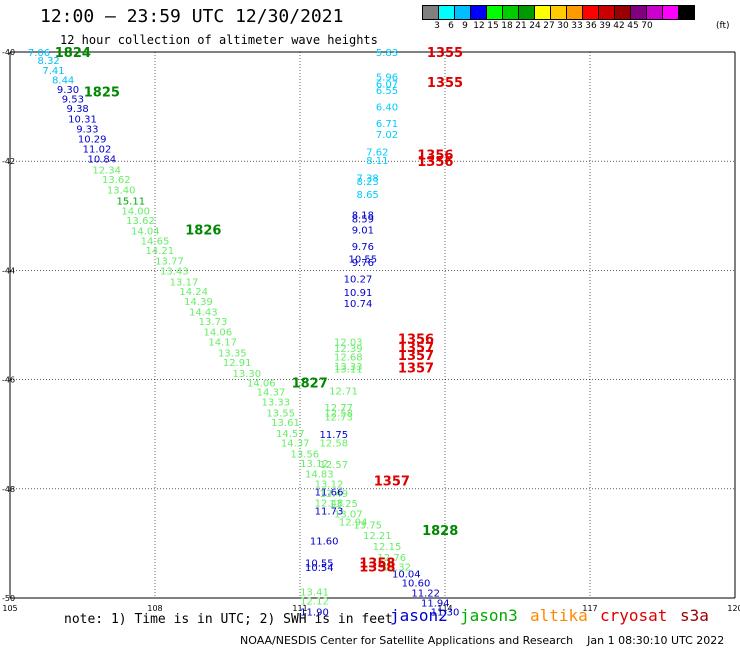 The width and height of the screenshot is (740, 650). Describe the element at coordinates (329, 503) in the screenshot. I see `wave-height-value: 12.48` at that location.